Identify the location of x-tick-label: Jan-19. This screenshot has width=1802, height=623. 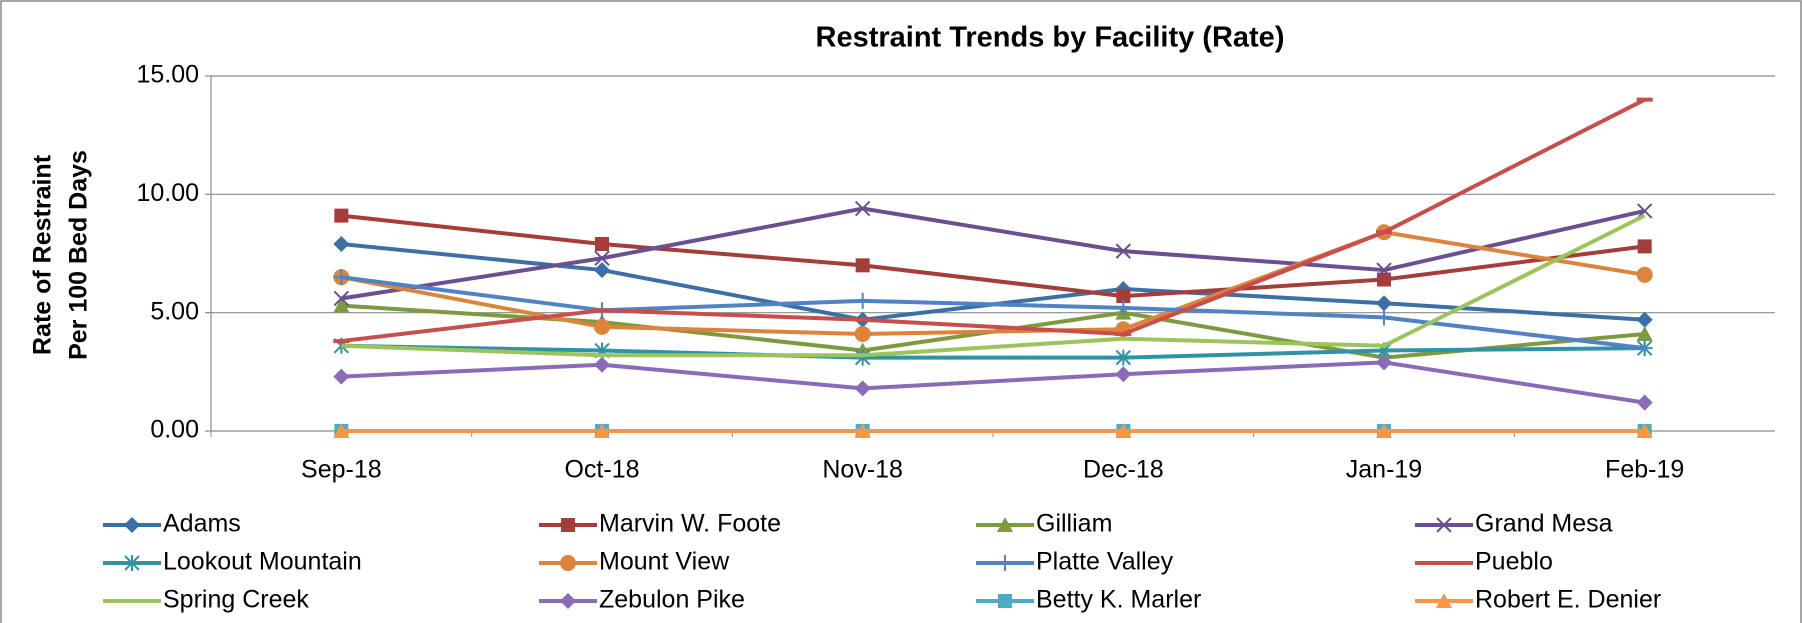
(1384, 470).